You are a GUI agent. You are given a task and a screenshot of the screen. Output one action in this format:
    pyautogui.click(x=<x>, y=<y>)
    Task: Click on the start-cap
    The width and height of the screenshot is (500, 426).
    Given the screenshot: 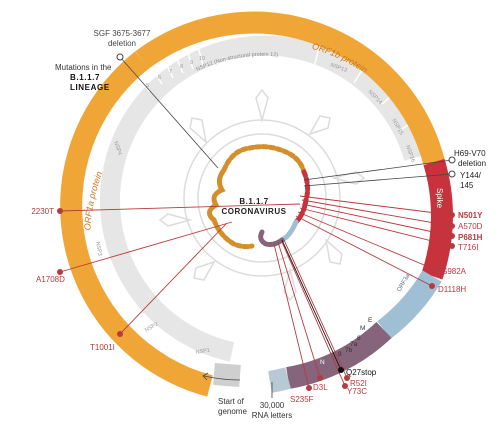 What is the action you would take?
    pyautogui.click(x=227, y=375)
    